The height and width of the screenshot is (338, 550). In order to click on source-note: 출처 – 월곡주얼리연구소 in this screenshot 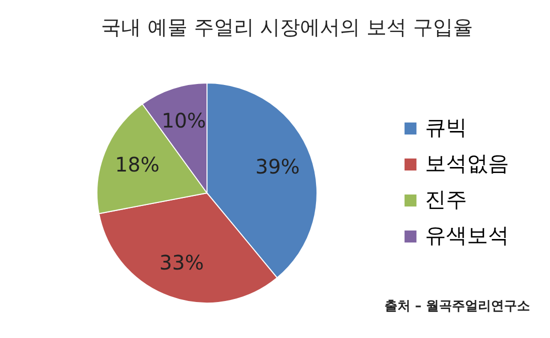, I will do `click(457, 306)`.